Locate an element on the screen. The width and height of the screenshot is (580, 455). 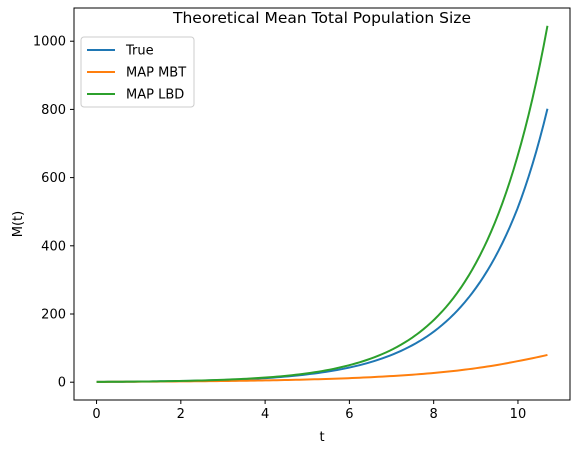
x-tick-label: 0 is located at coordinates (96, 414).